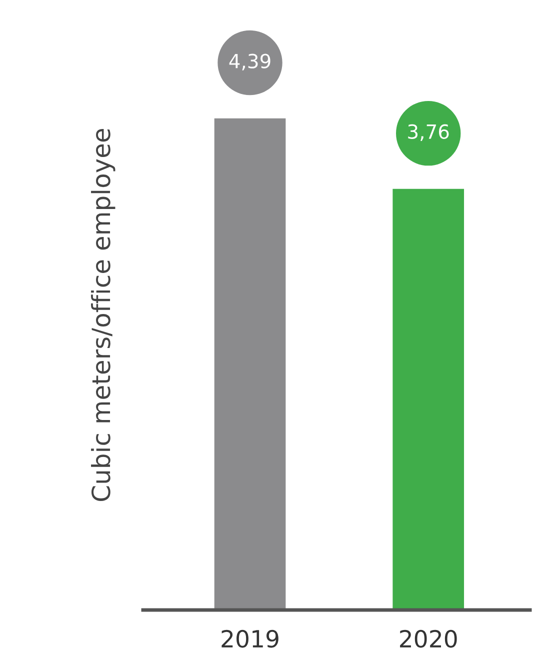 The width and height of the screenshot is (542, 672). I want to click on y-axis-title: Cubic meters/office employee, so click(103, 314).